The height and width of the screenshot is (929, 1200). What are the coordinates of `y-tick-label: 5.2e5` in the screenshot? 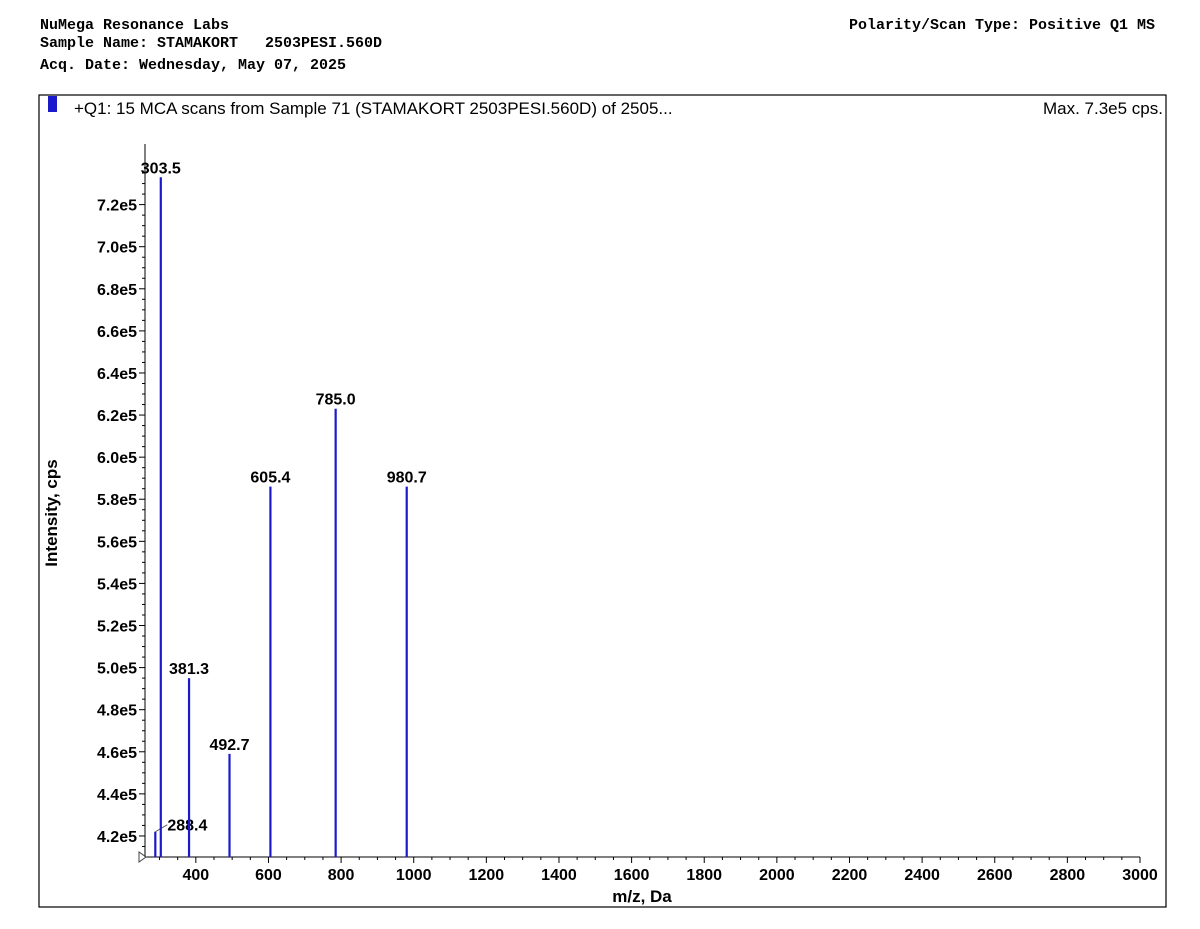 It's located at (117, 627).